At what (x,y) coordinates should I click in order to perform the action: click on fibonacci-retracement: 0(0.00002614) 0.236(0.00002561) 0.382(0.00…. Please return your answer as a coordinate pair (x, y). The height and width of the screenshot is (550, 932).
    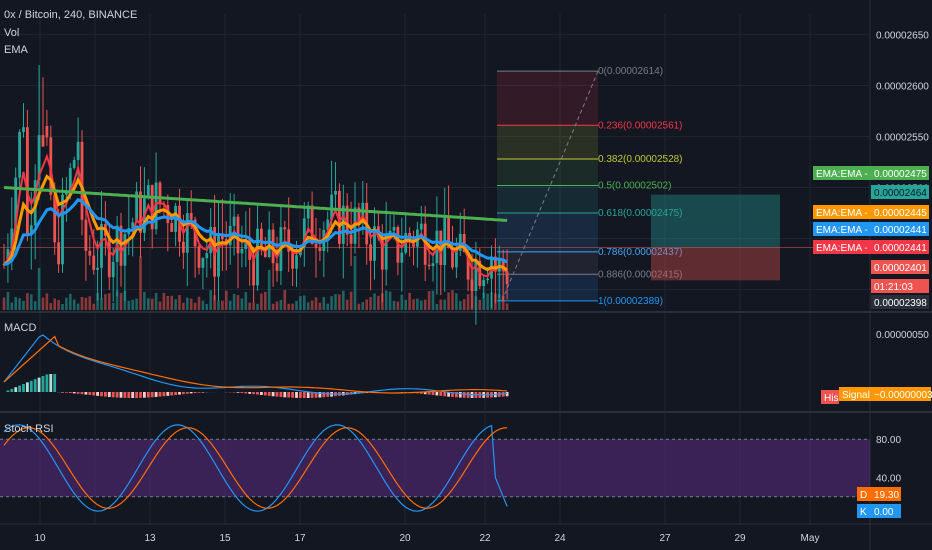
    Looking at the image, I should click on (590, 186).